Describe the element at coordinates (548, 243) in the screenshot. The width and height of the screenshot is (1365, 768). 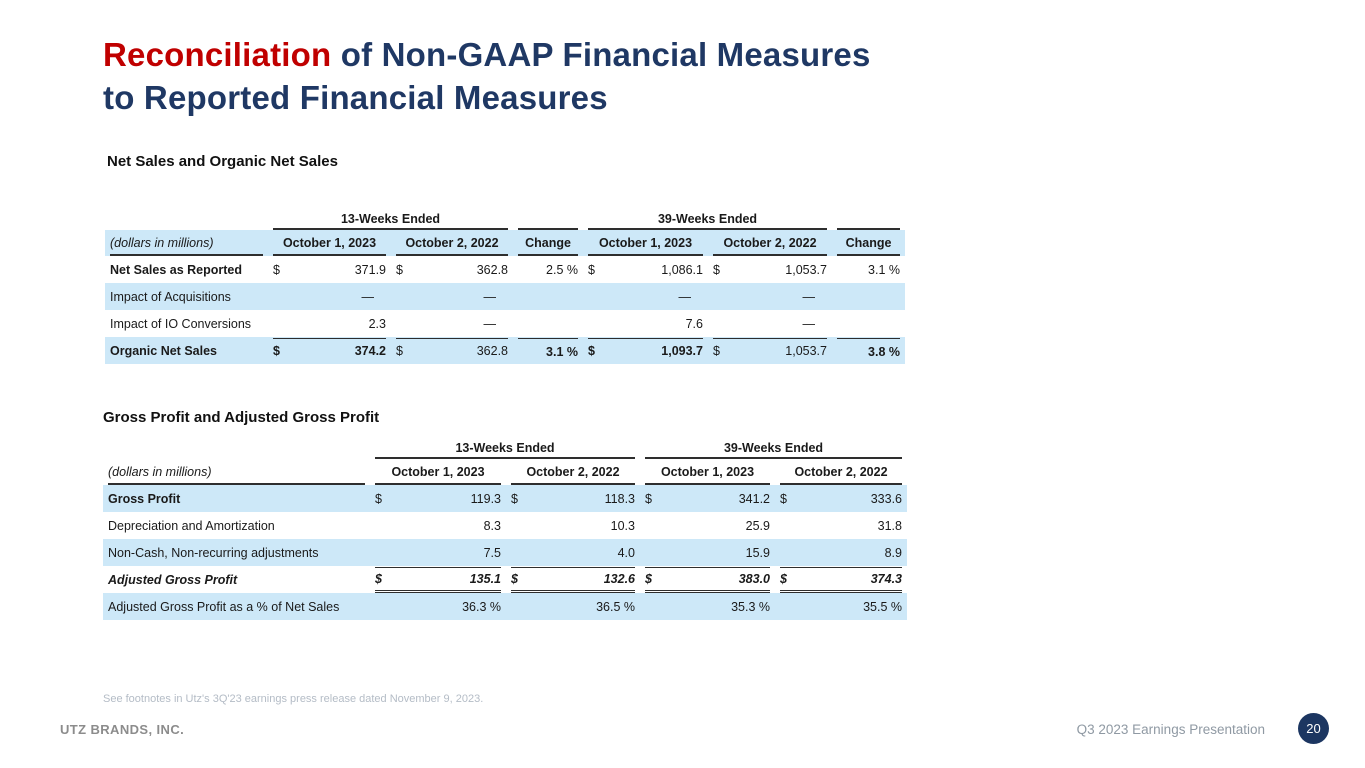
I see `column-header: Change` at that location.